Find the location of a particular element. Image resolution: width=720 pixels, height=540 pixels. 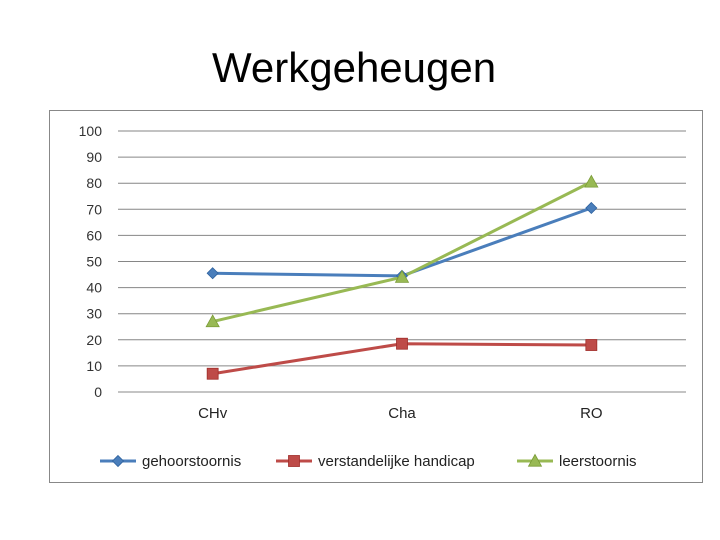

y-tick-label: 80 is located at coordinates (94, 183).